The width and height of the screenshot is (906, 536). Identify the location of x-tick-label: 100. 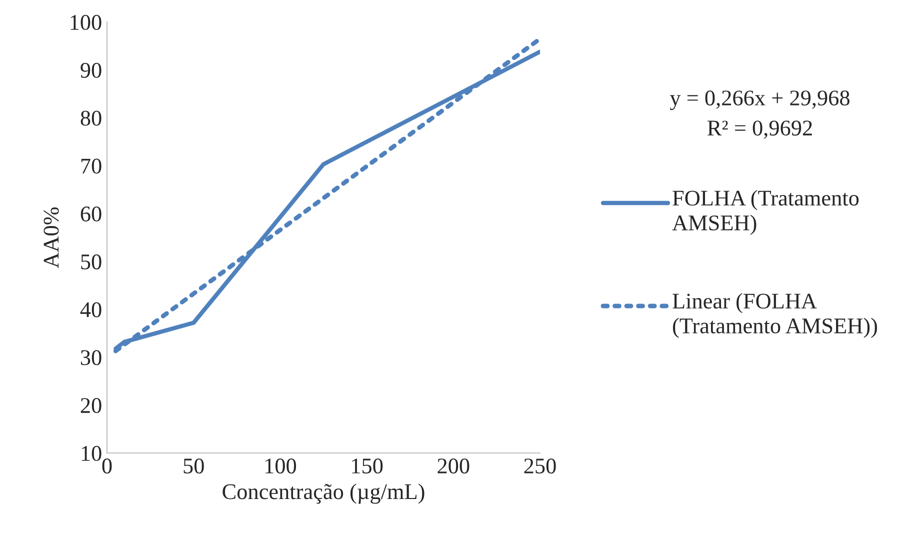
(280, 466).